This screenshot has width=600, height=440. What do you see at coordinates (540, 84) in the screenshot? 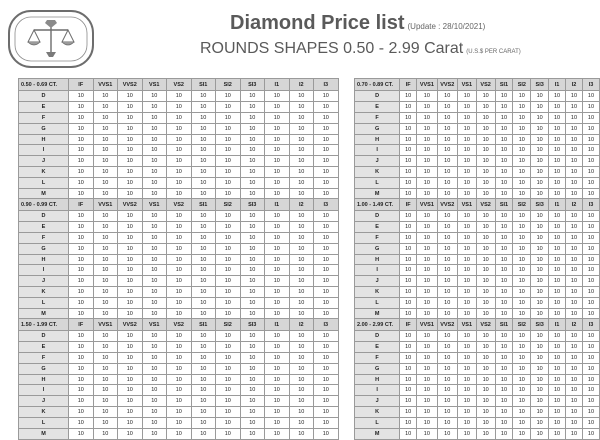
I see `clarity-header: SI3` at bounding box center [540, 84].